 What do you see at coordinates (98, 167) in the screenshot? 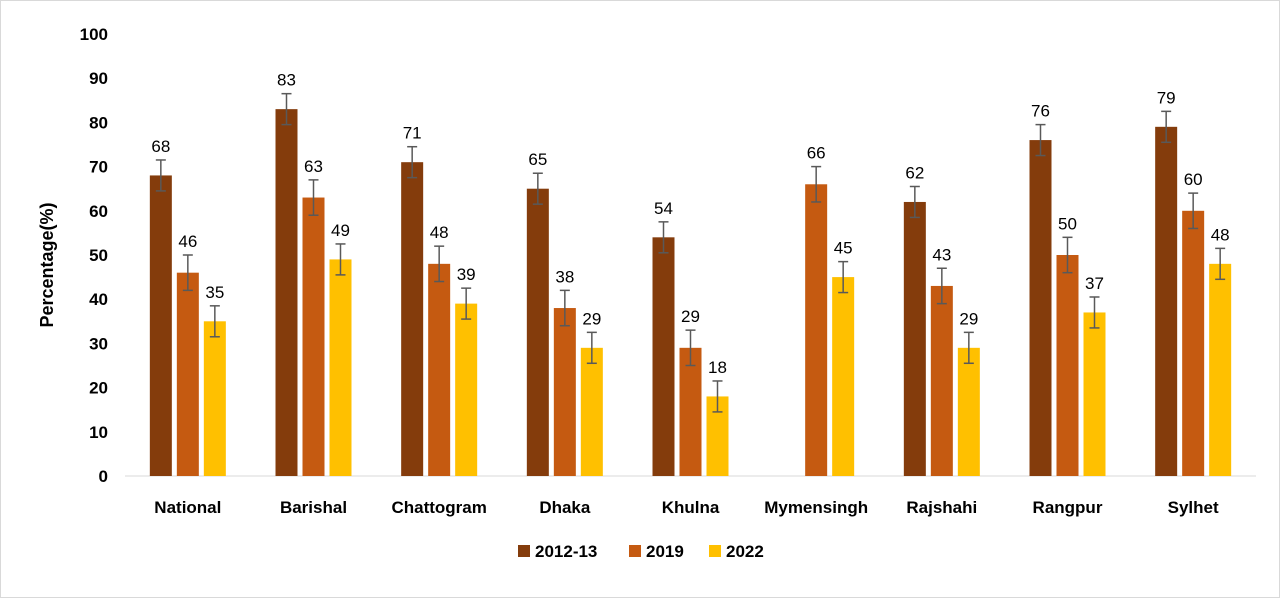
I see `y-tick-label: 70` at bounding box center [98, 167].